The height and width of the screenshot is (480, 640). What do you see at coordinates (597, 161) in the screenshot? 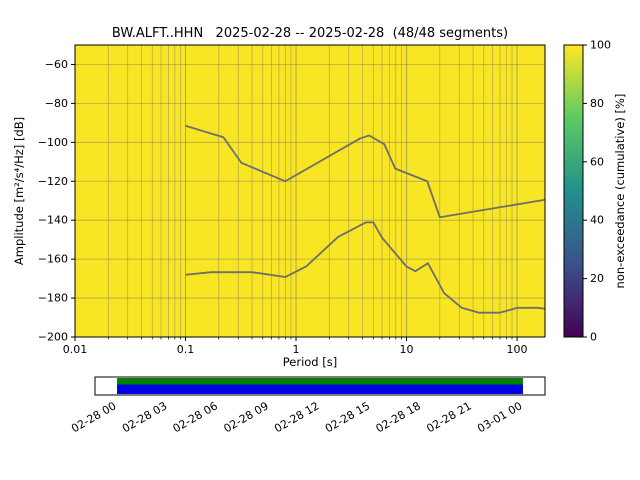
I see `colorbar-tick-label: 60` at bounding box center [597, 161].